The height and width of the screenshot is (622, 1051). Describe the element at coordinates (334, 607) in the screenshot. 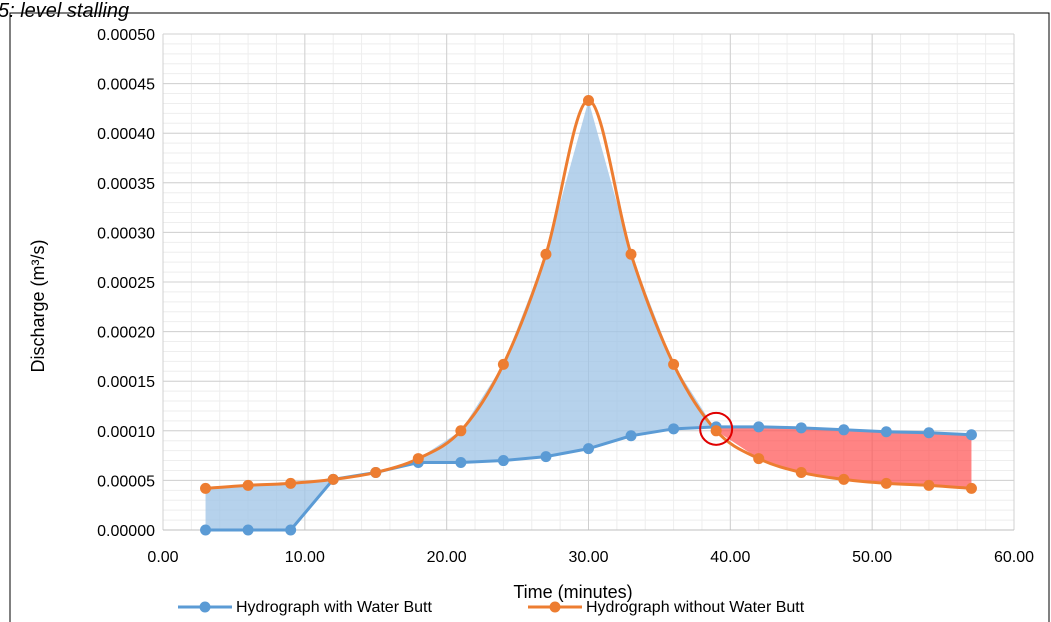

I see `legend-label: Hydrograph with Water Butt` at that location.